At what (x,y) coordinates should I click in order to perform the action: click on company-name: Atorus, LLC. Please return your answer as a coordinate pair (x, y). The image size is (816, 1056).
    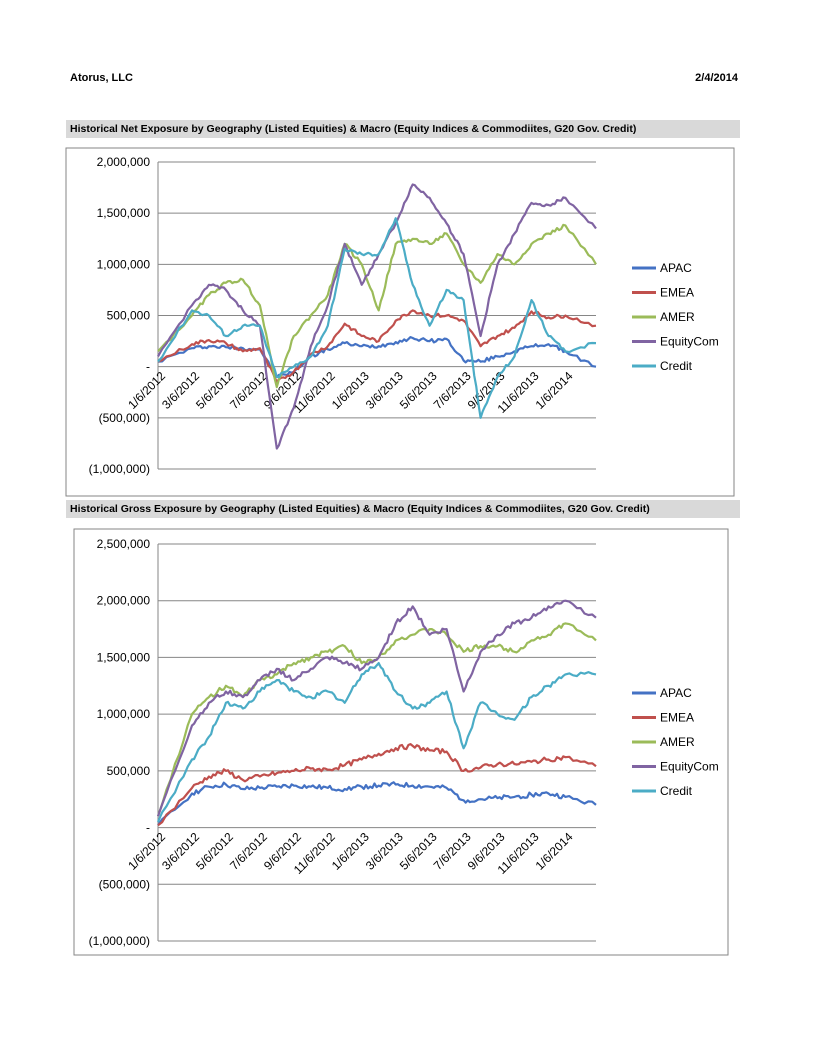
    Looking at the image, I should click on (101, 78).